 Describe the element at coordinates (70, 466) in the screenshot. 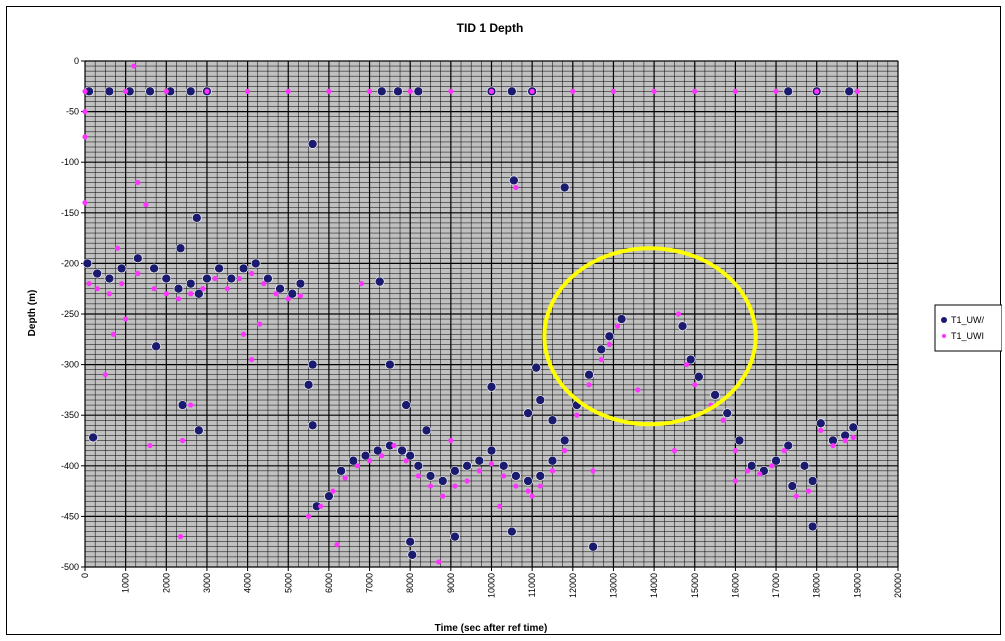

I see `y-tick-label: -400` at that location.